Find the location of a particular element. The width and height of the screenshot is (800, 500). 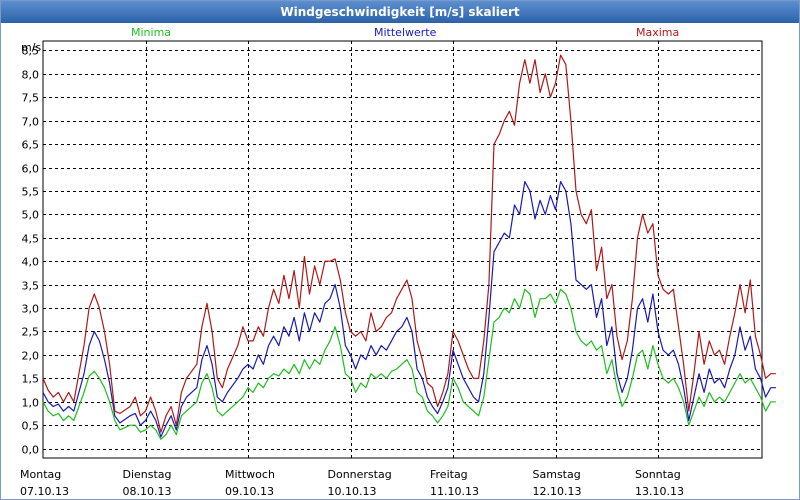

legend-minima: Minima is located at coordinates (151, 32).